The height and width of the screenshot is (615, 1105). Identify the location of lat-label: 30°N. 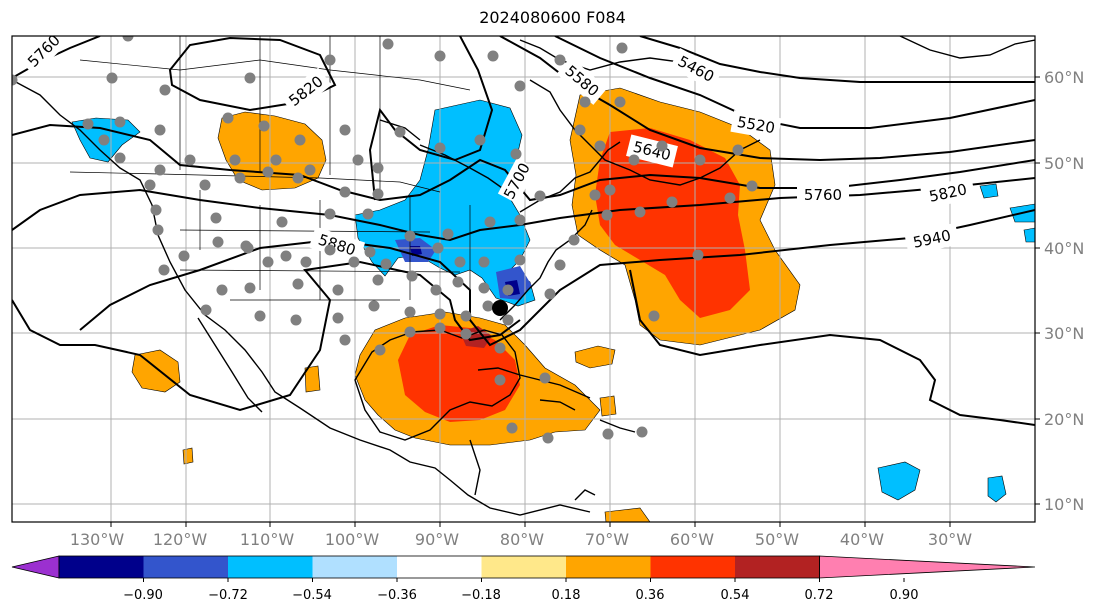
(1064, 333).